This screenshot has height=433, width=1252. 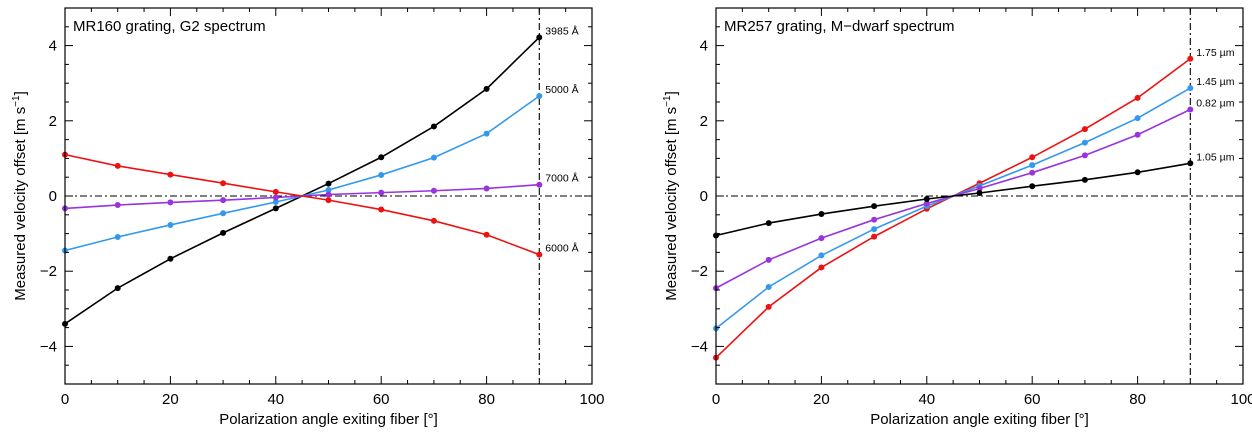 I want to click on series-label-1: 1.45 µm, so click(x=1215, y=82).